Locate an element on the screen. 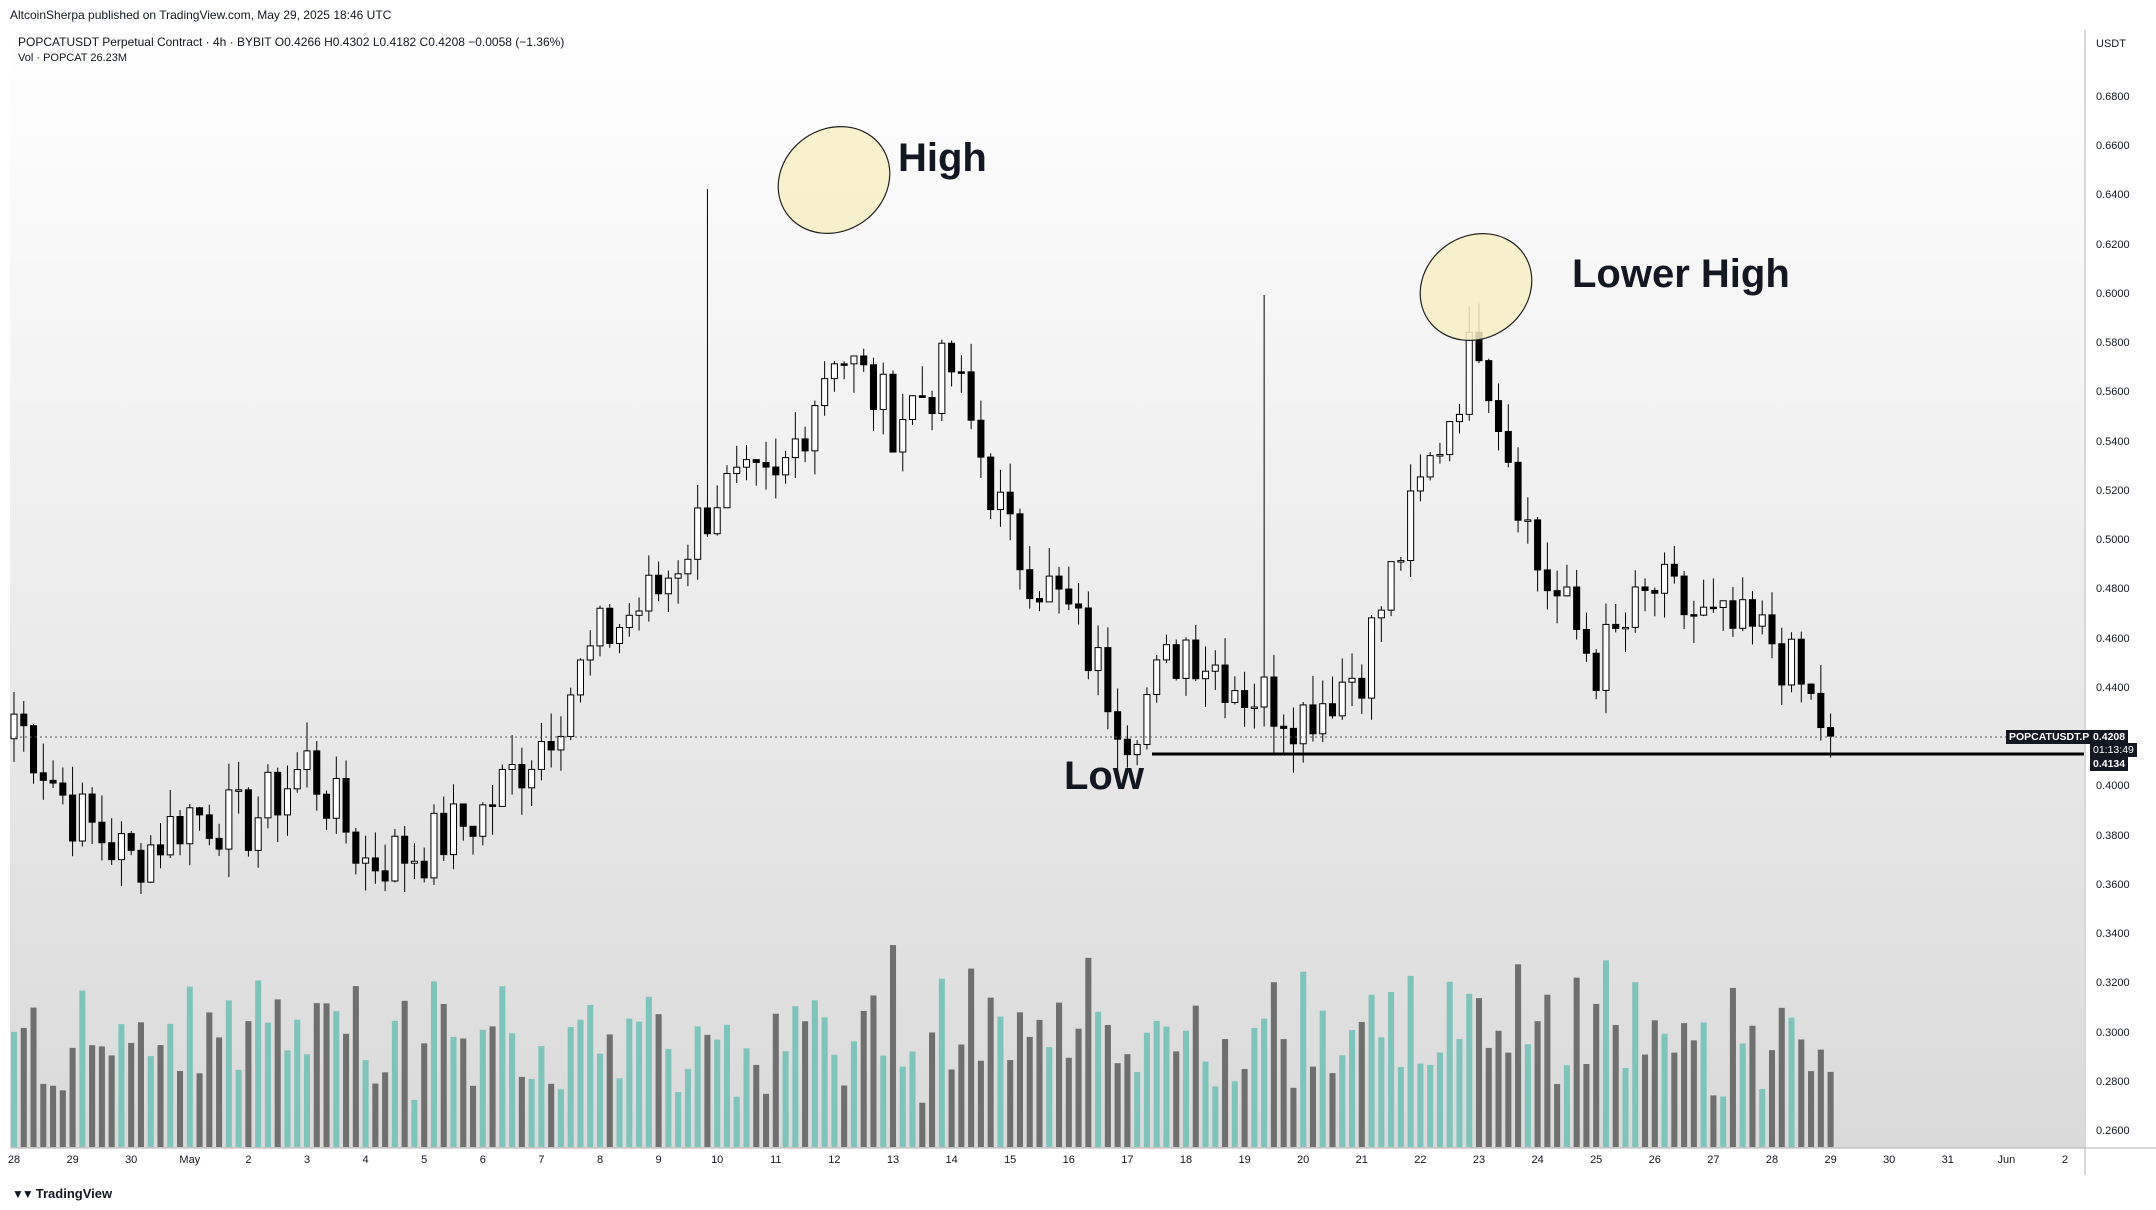 Image resolution: width=2156 pixels, height=1210 pixels. price-tick-label: 0.4800 is located at coordinates (2113, 589).